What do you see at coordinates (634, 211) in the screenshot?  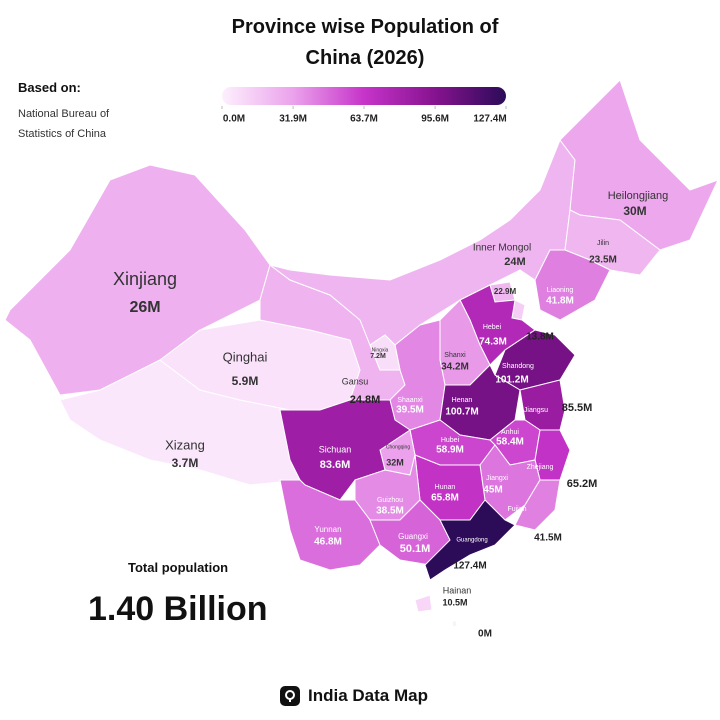 I see `province-value: 30M` at bounding box center [634, 211].